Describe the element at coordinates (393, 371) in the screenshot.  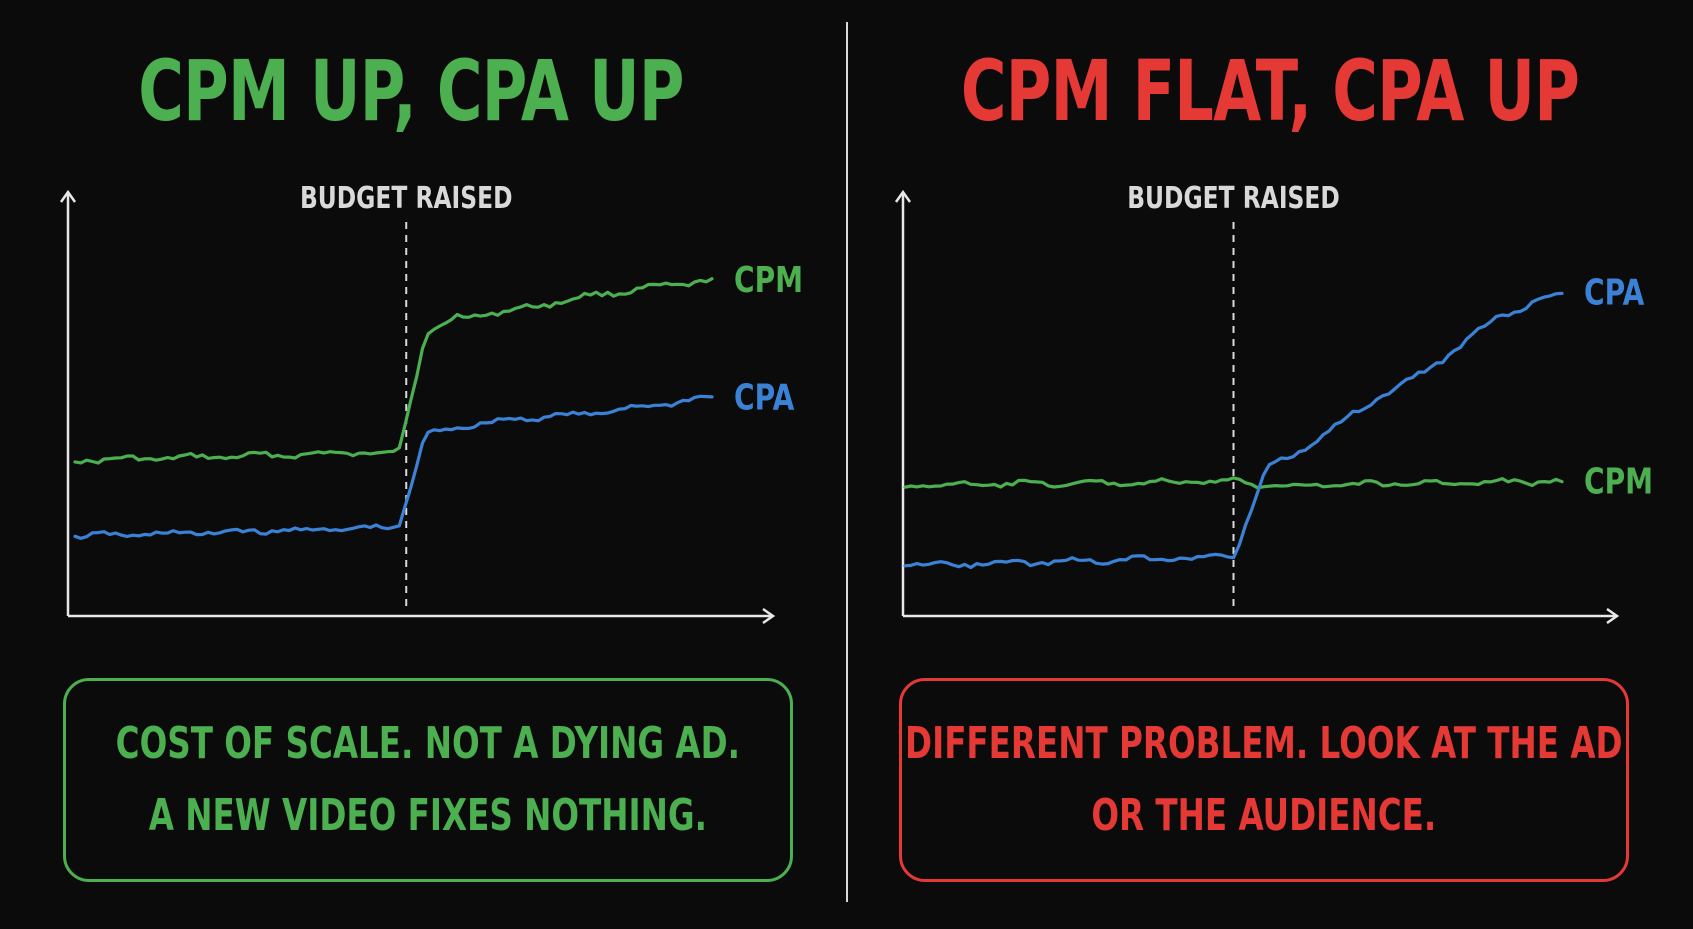
I see `left-series-cpm-line` at that location.